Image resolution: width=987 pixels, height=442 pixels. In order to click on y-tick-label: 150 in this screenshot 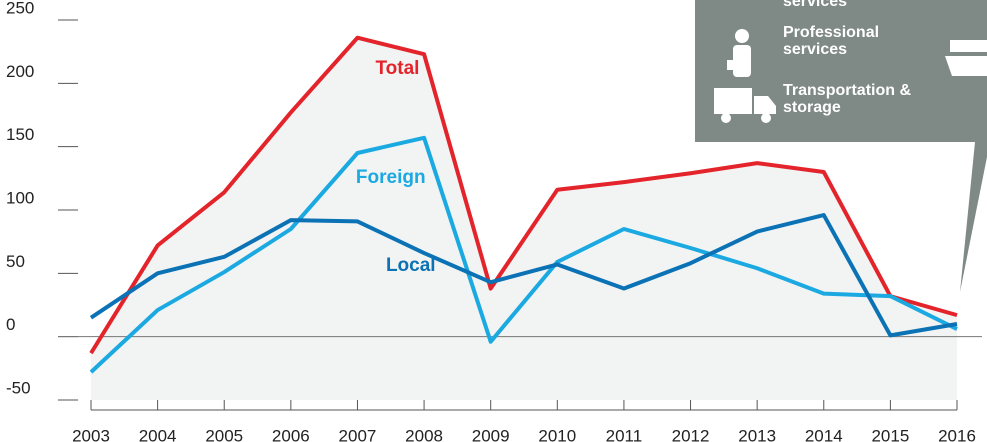, I will do `click(20, 134)`.